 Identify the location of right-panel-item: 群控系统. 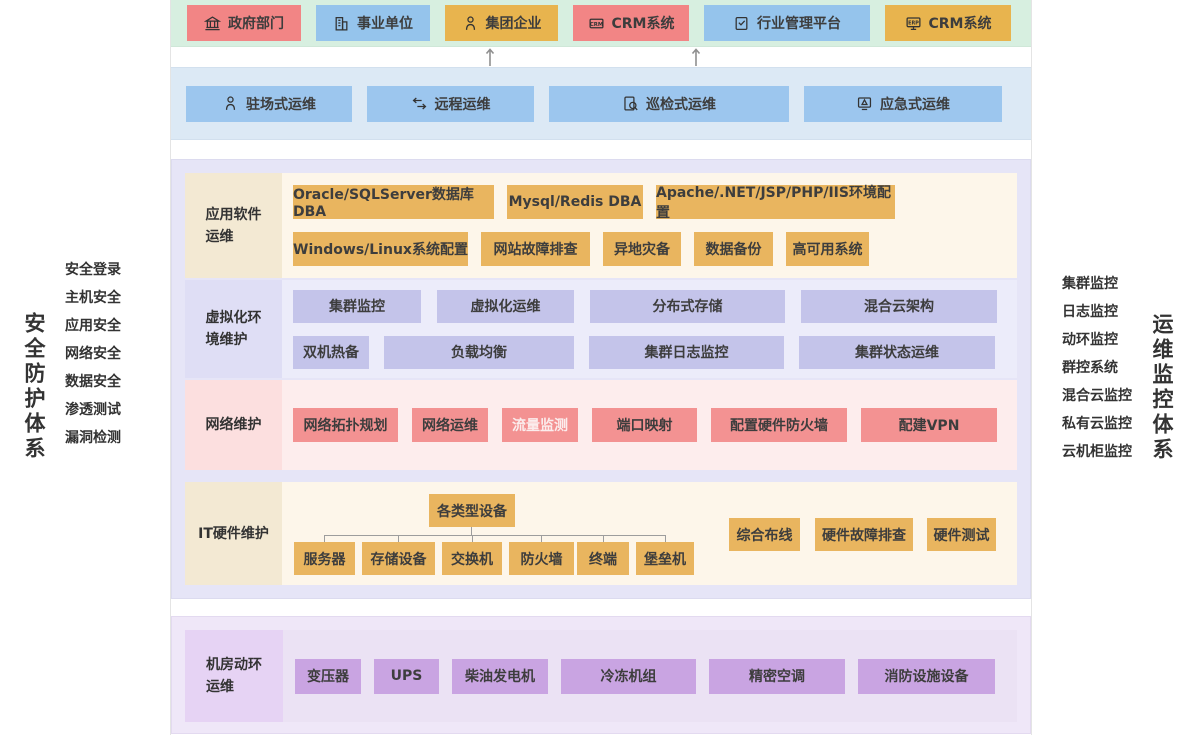
(1090, 368).